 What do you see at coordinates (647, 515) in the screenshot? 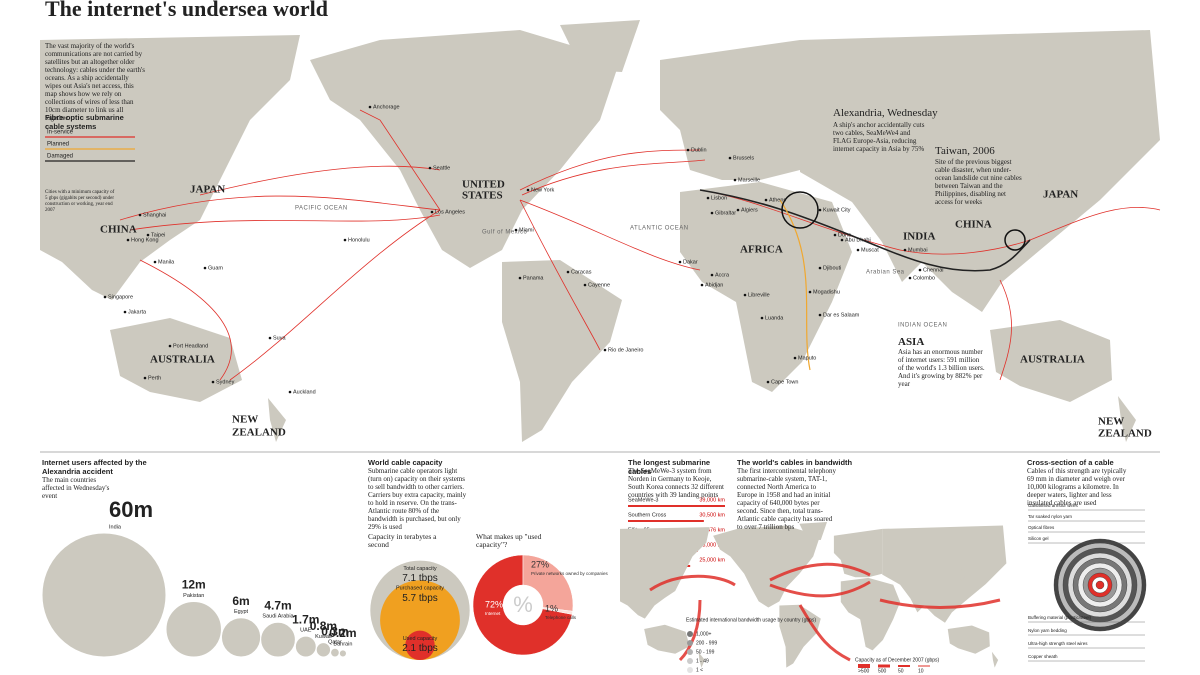
I see `cable-name: Southern Cross` at bounding box center [647, 515].